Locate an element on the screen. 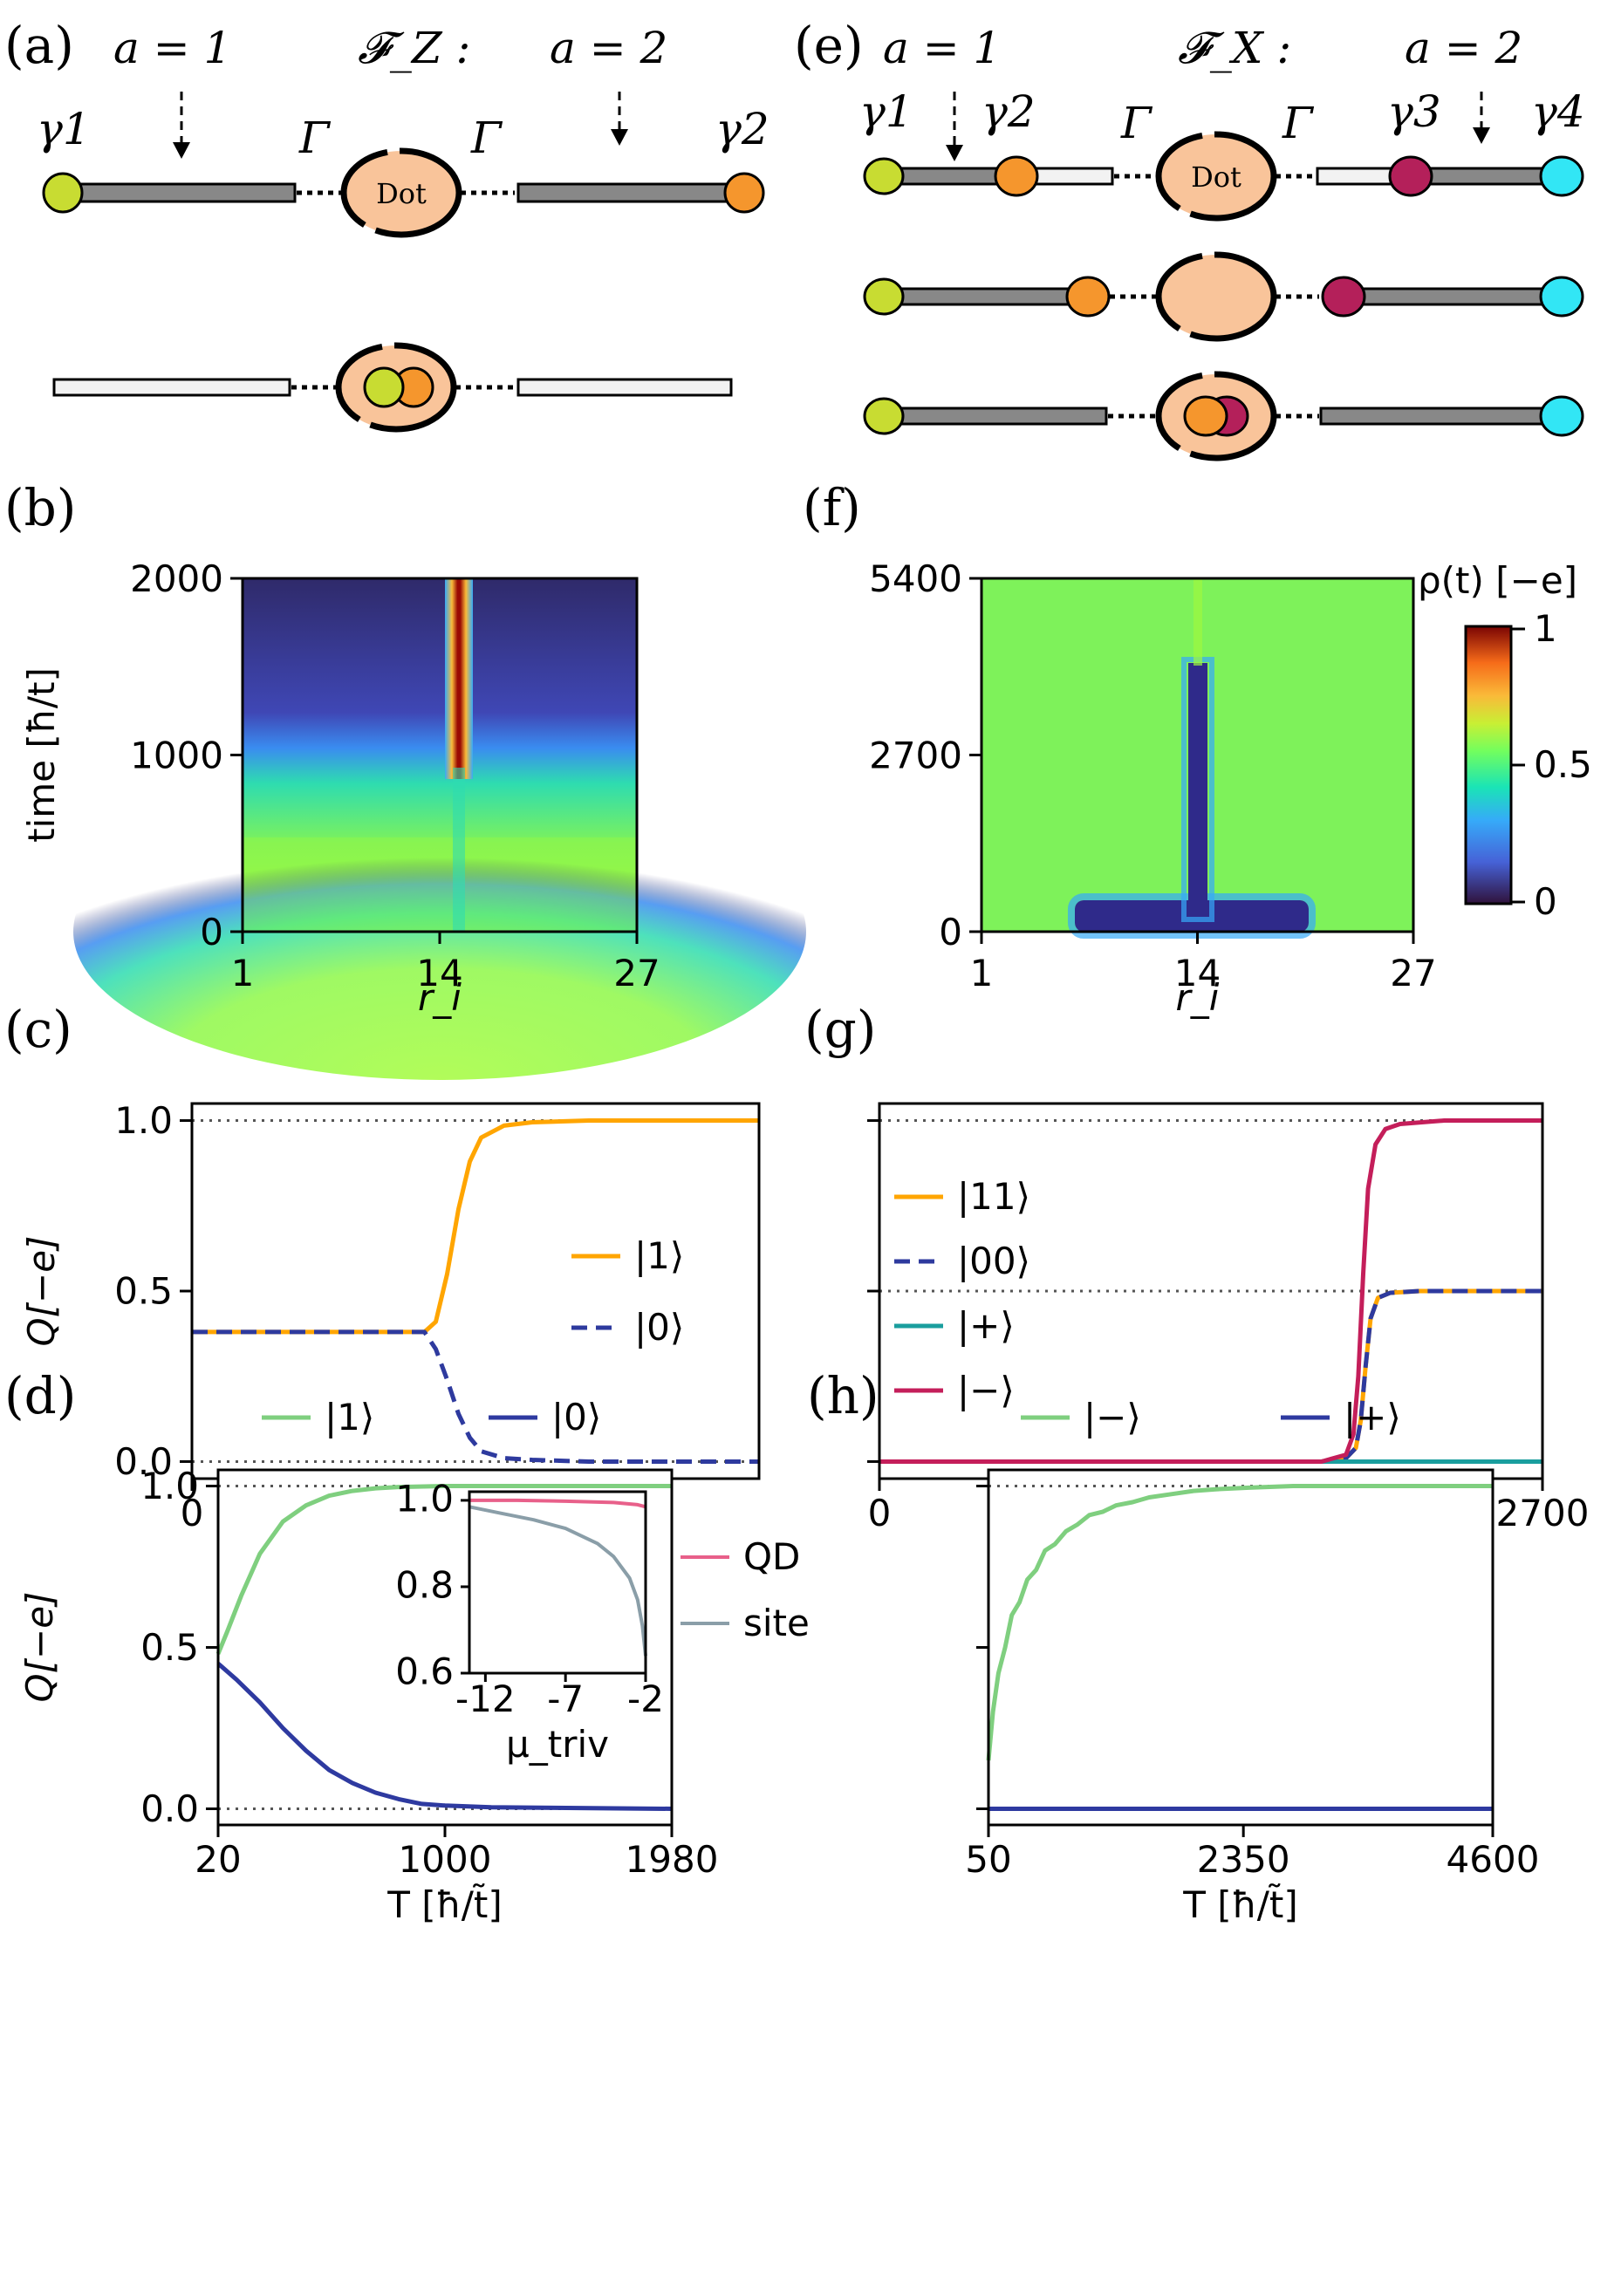 This screenshot has height=2296, width=1621. panel-a-title: 𝓕_Z : is located at coordinates (414, 48).